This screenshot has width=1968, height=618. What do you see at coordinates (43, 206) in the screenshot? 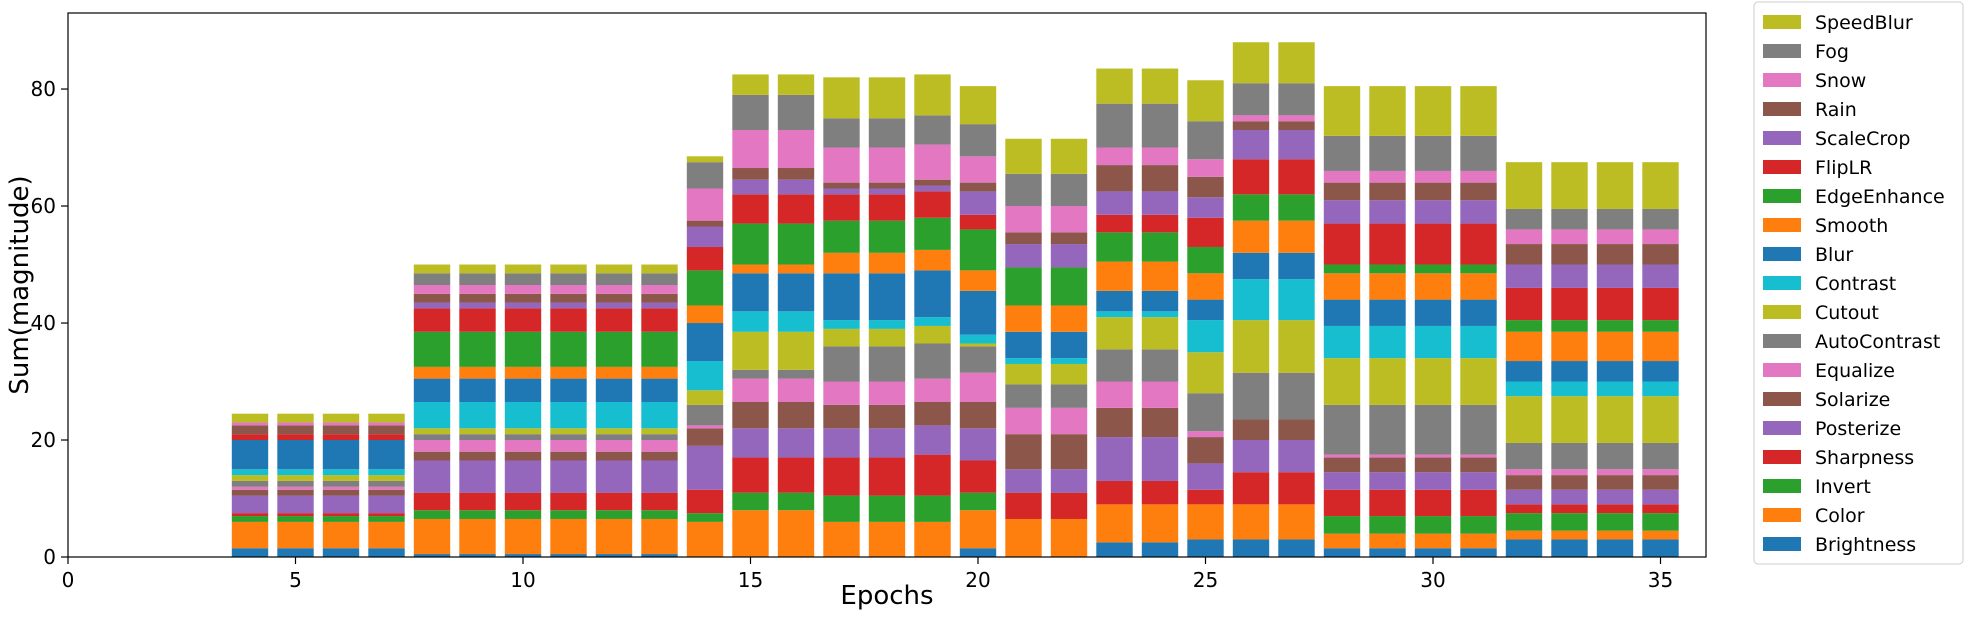
I see `y-tick-label: 60` at bounding box center [43, 206].